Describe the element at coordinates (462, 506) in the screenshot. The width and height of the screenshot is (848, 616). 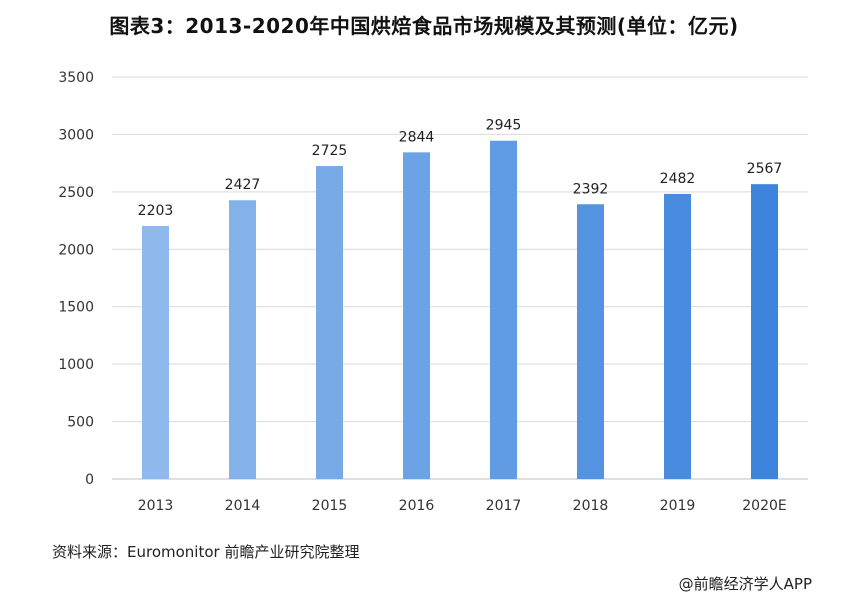
I see `x-axis-ticks: 2013 2014 2015 2016 2017 2018 2019 2020E` at that location.